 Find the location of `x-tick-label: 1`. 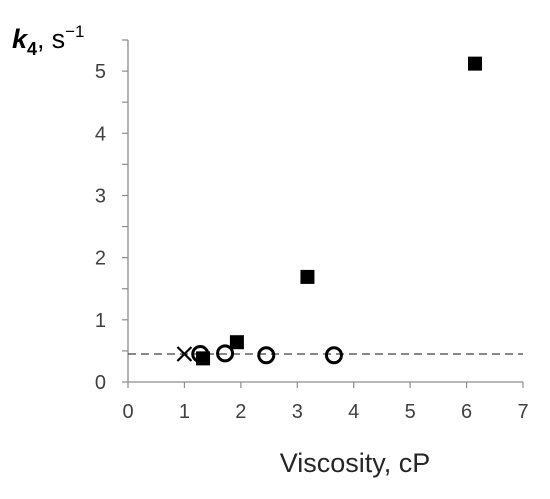

x-tick-label: 1 is located at coordinates (184, 412).